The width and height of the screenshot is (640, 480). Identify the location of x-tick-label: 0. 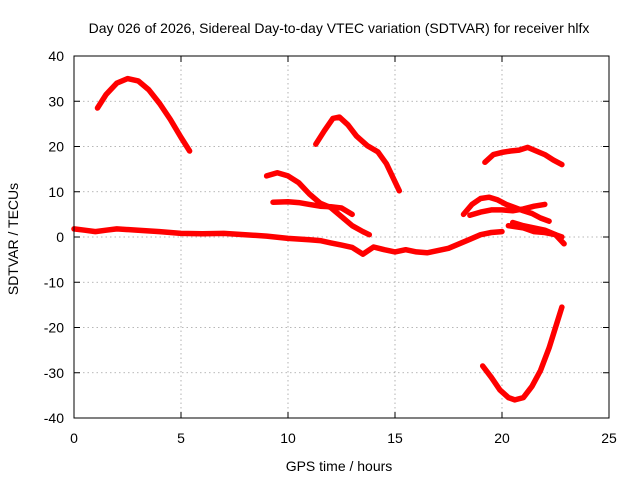
(74, 438).